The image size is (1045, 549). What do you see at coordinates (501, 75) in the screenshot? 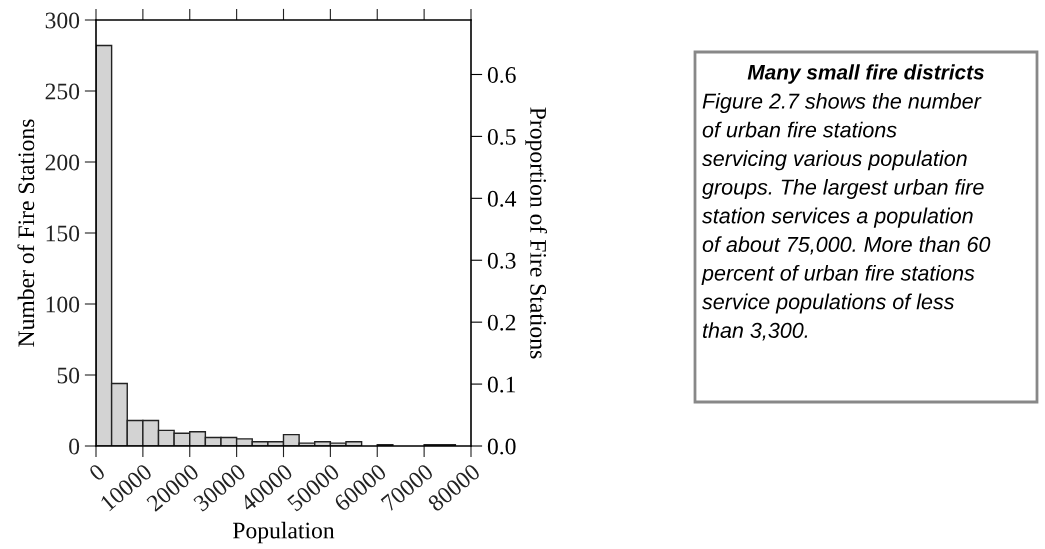
I see `y2-tick-label: 0.6` at bounding box center [501, 75].